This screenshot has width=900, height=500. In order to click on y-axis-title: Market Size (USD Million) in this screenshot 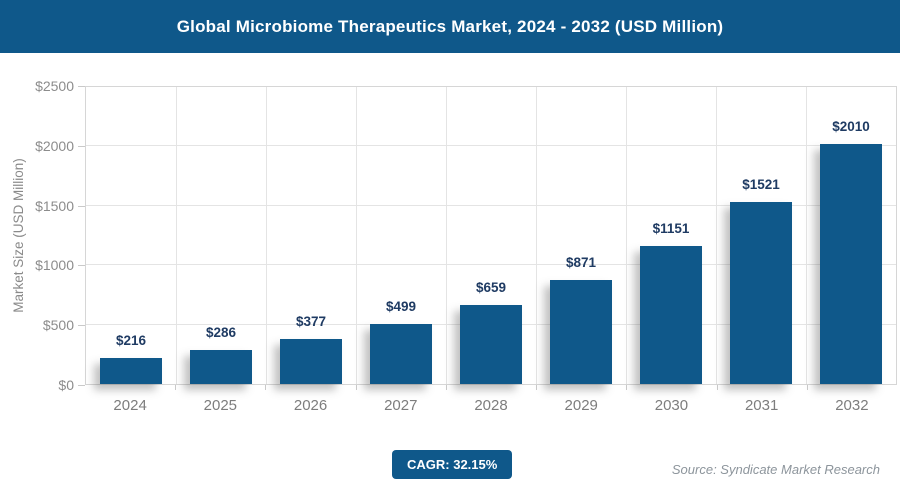, I will do `click(18, 235)`.